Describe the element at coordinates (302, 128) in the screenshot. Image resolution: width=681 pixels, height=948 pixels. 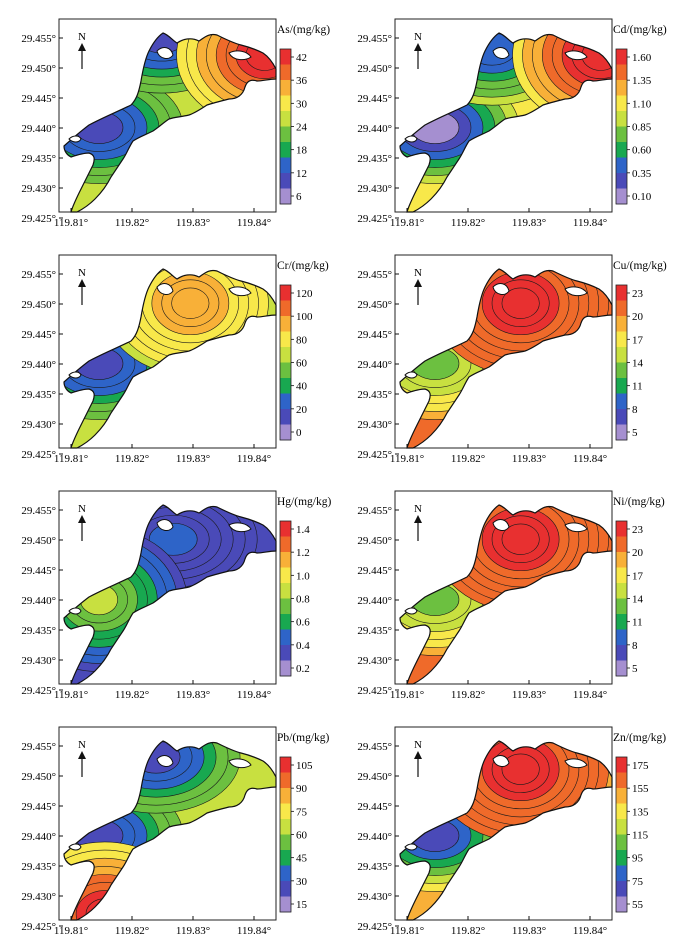
I see `colorbar-tick-label: 24` at that location.